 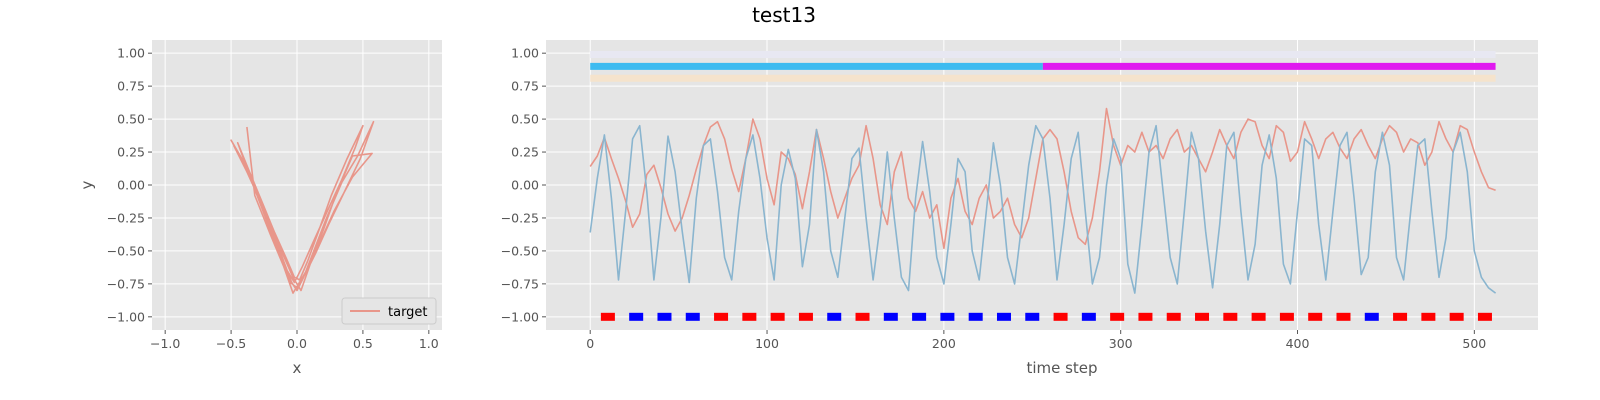 What do you see at coordinates (590, 343) in the screenshot?
I see `x-tick-label: 0` at bounding box center [590, 343].